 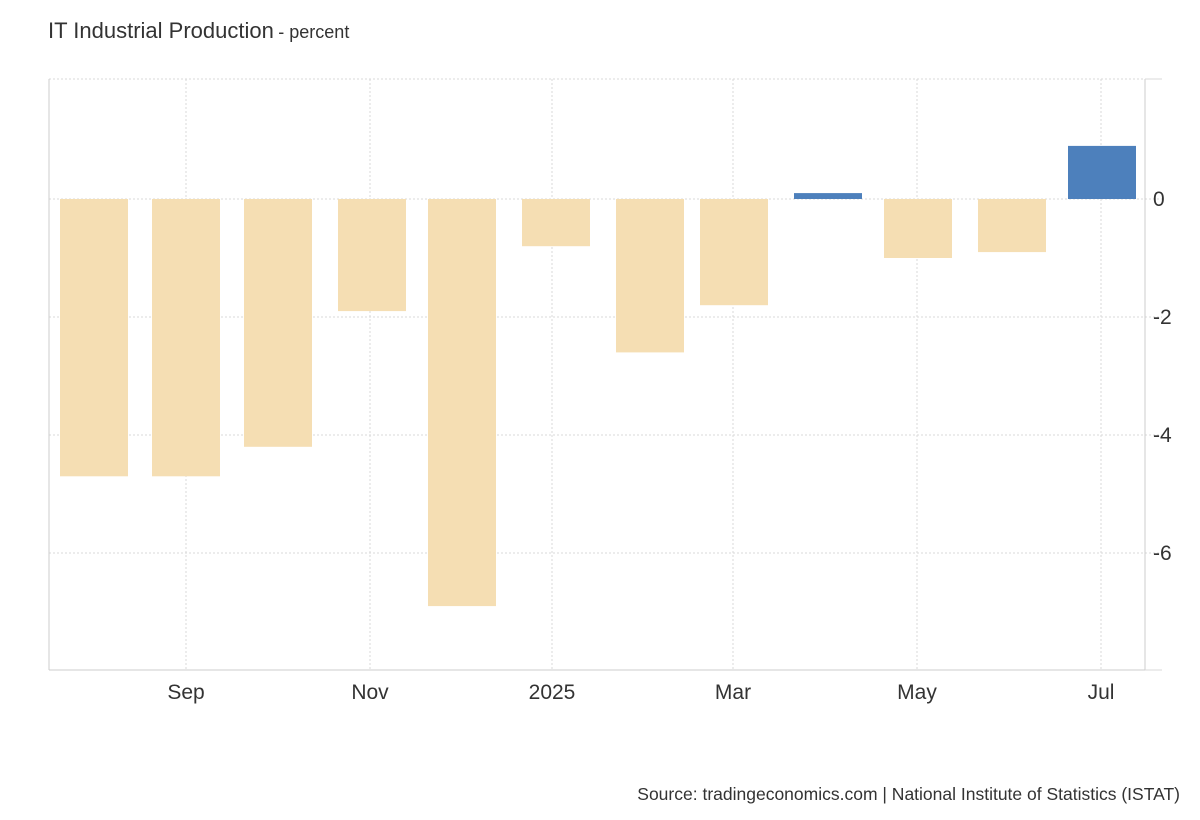 I want to click on y-tick-label: -2, so click(x=1162, y=317).